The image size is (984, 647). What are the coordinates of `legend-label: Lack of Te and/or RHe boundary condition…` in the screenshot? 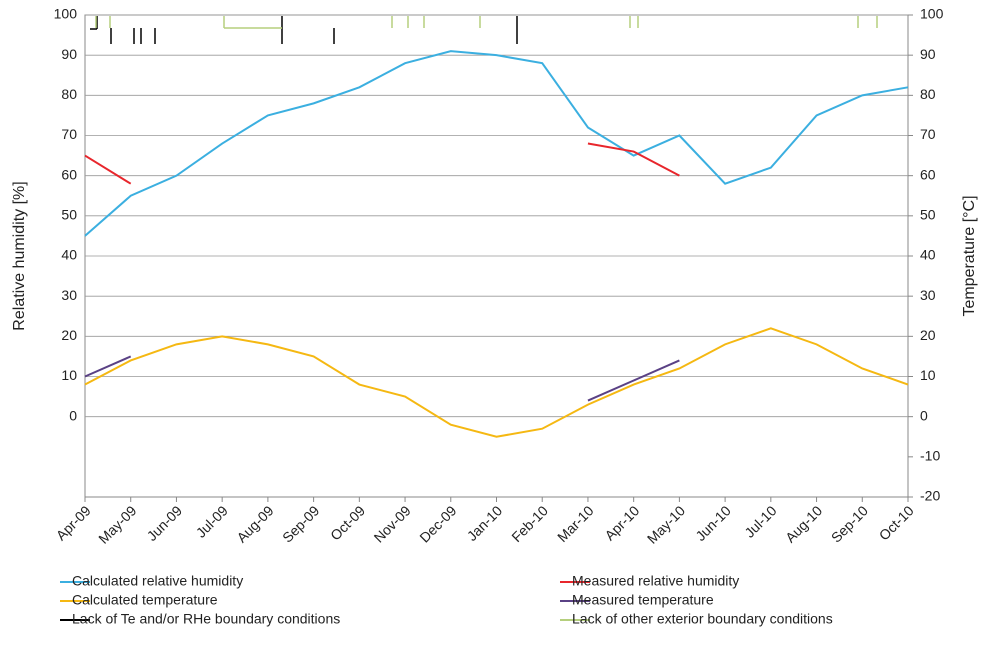 It's located at (206, 619).